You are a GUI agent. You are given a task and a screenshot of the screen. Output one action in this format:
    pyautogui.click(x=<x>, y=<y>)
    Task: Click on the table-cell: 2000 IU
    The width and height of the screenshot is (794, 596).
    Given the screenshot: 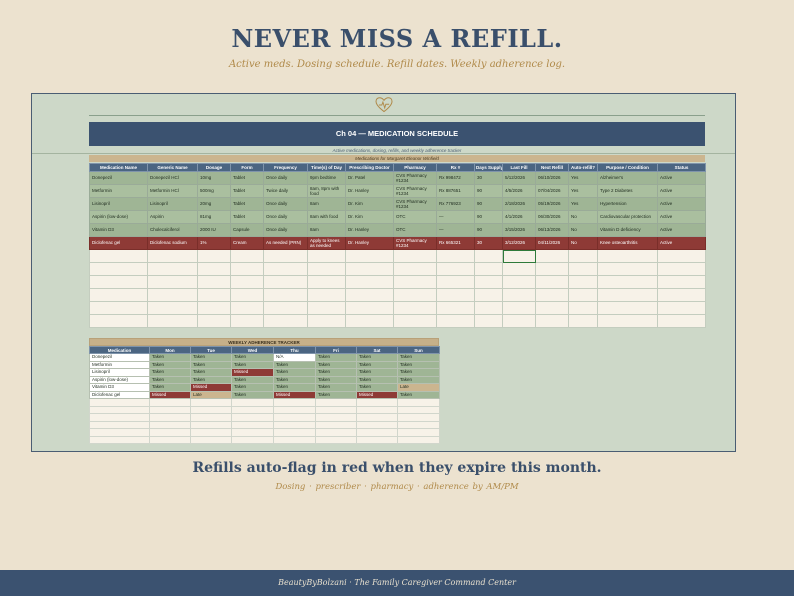 What is the action you would take?
    pyautogui.click(x=214, y=230)
    